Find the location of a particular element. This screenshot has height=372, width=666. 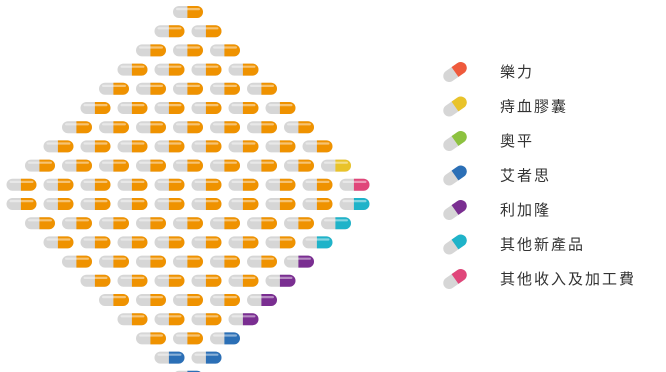

legend-item-lelli: 樂力 is located at coordinates (487, 72).